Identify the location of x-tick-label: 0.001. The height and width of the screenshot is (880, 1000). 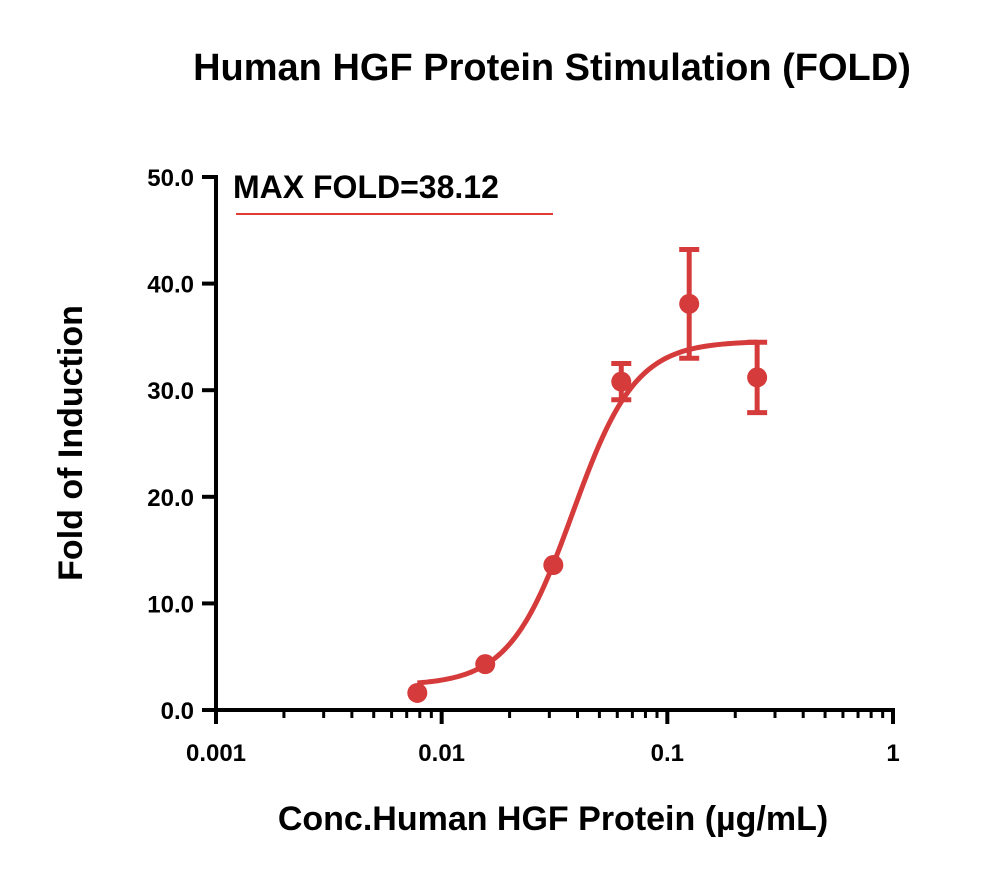
(216, 753).